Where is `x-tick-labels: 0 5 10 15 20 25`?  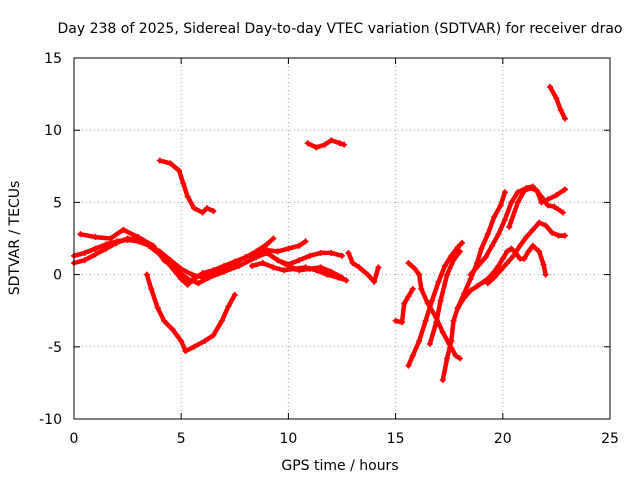
x-tick-labels: 0 5 10 15 20 25 is located at coordinates (344, 439).